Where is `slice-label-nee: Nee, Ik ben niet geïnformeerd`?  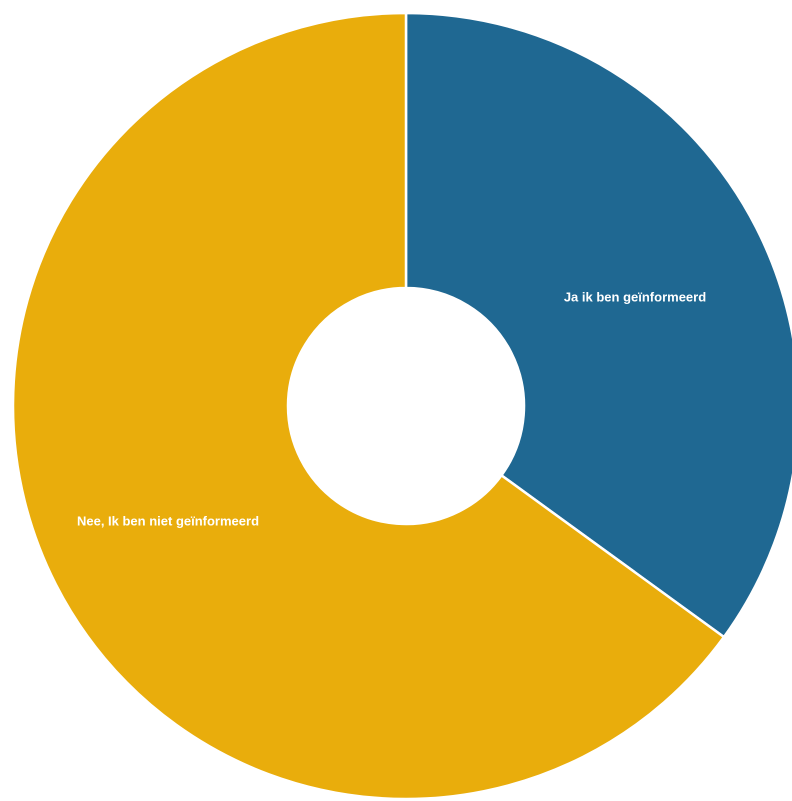
slice-label-nee: Nee, Ik ben niet geïnformeerd is located at coordinates (168, 520).